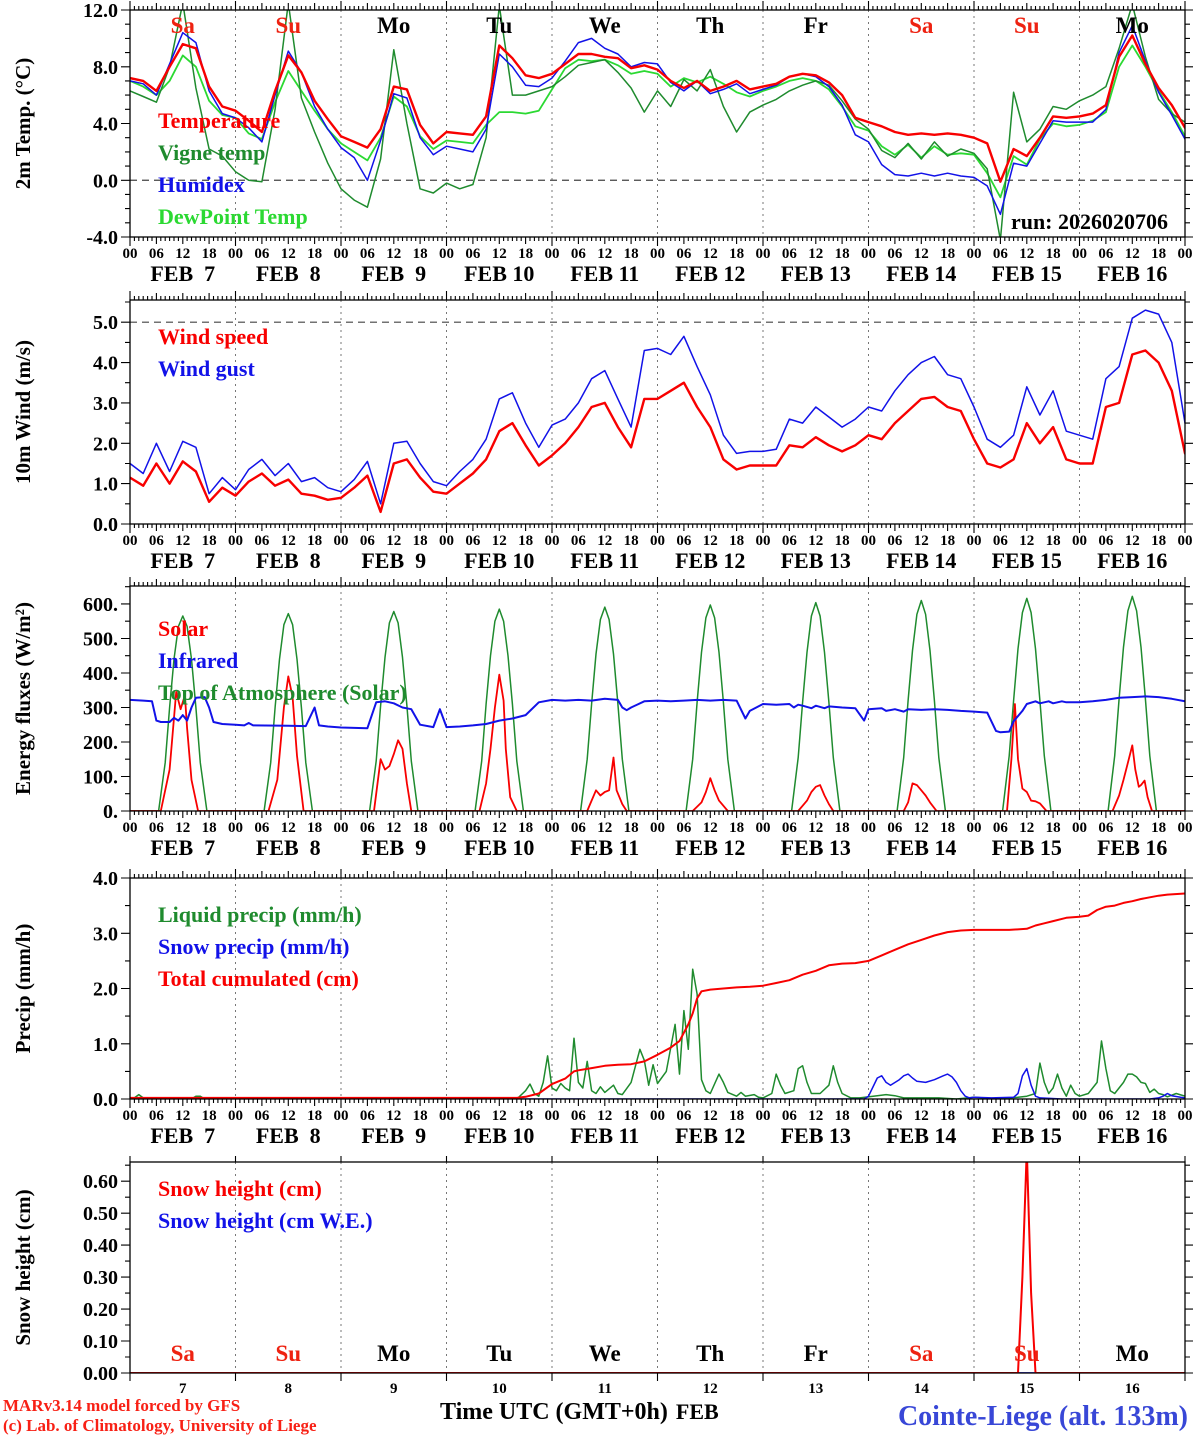 The image size is (1194, 1440). What do you see at coordinates (105, 934) in the screenshot?
I see `y-tick-label: 3.0` at bounding box center [105, 934].